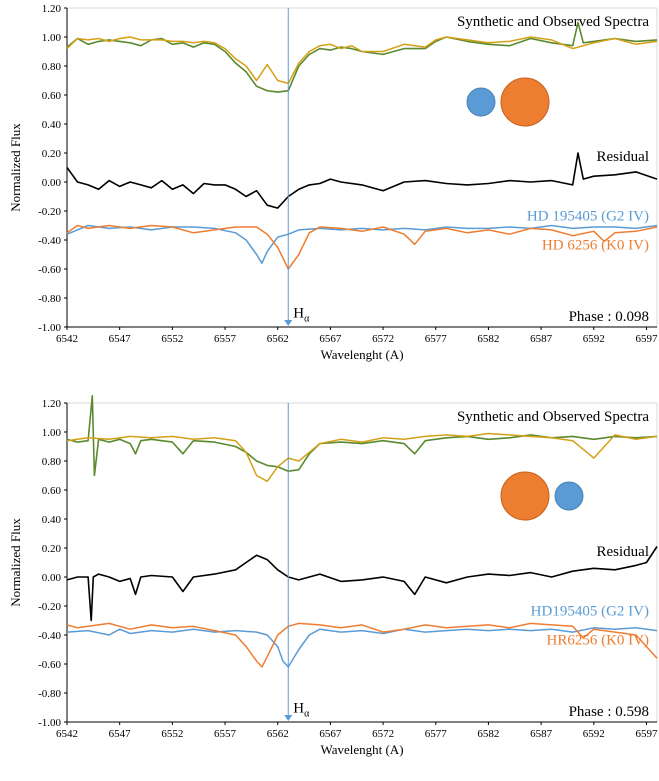 This screenshot has height=781, width=659. Describe the element at coordinates (595, 245) in the screenshot. I see `secondary-star-label: HD 6256 (K0 IV)` at that location.